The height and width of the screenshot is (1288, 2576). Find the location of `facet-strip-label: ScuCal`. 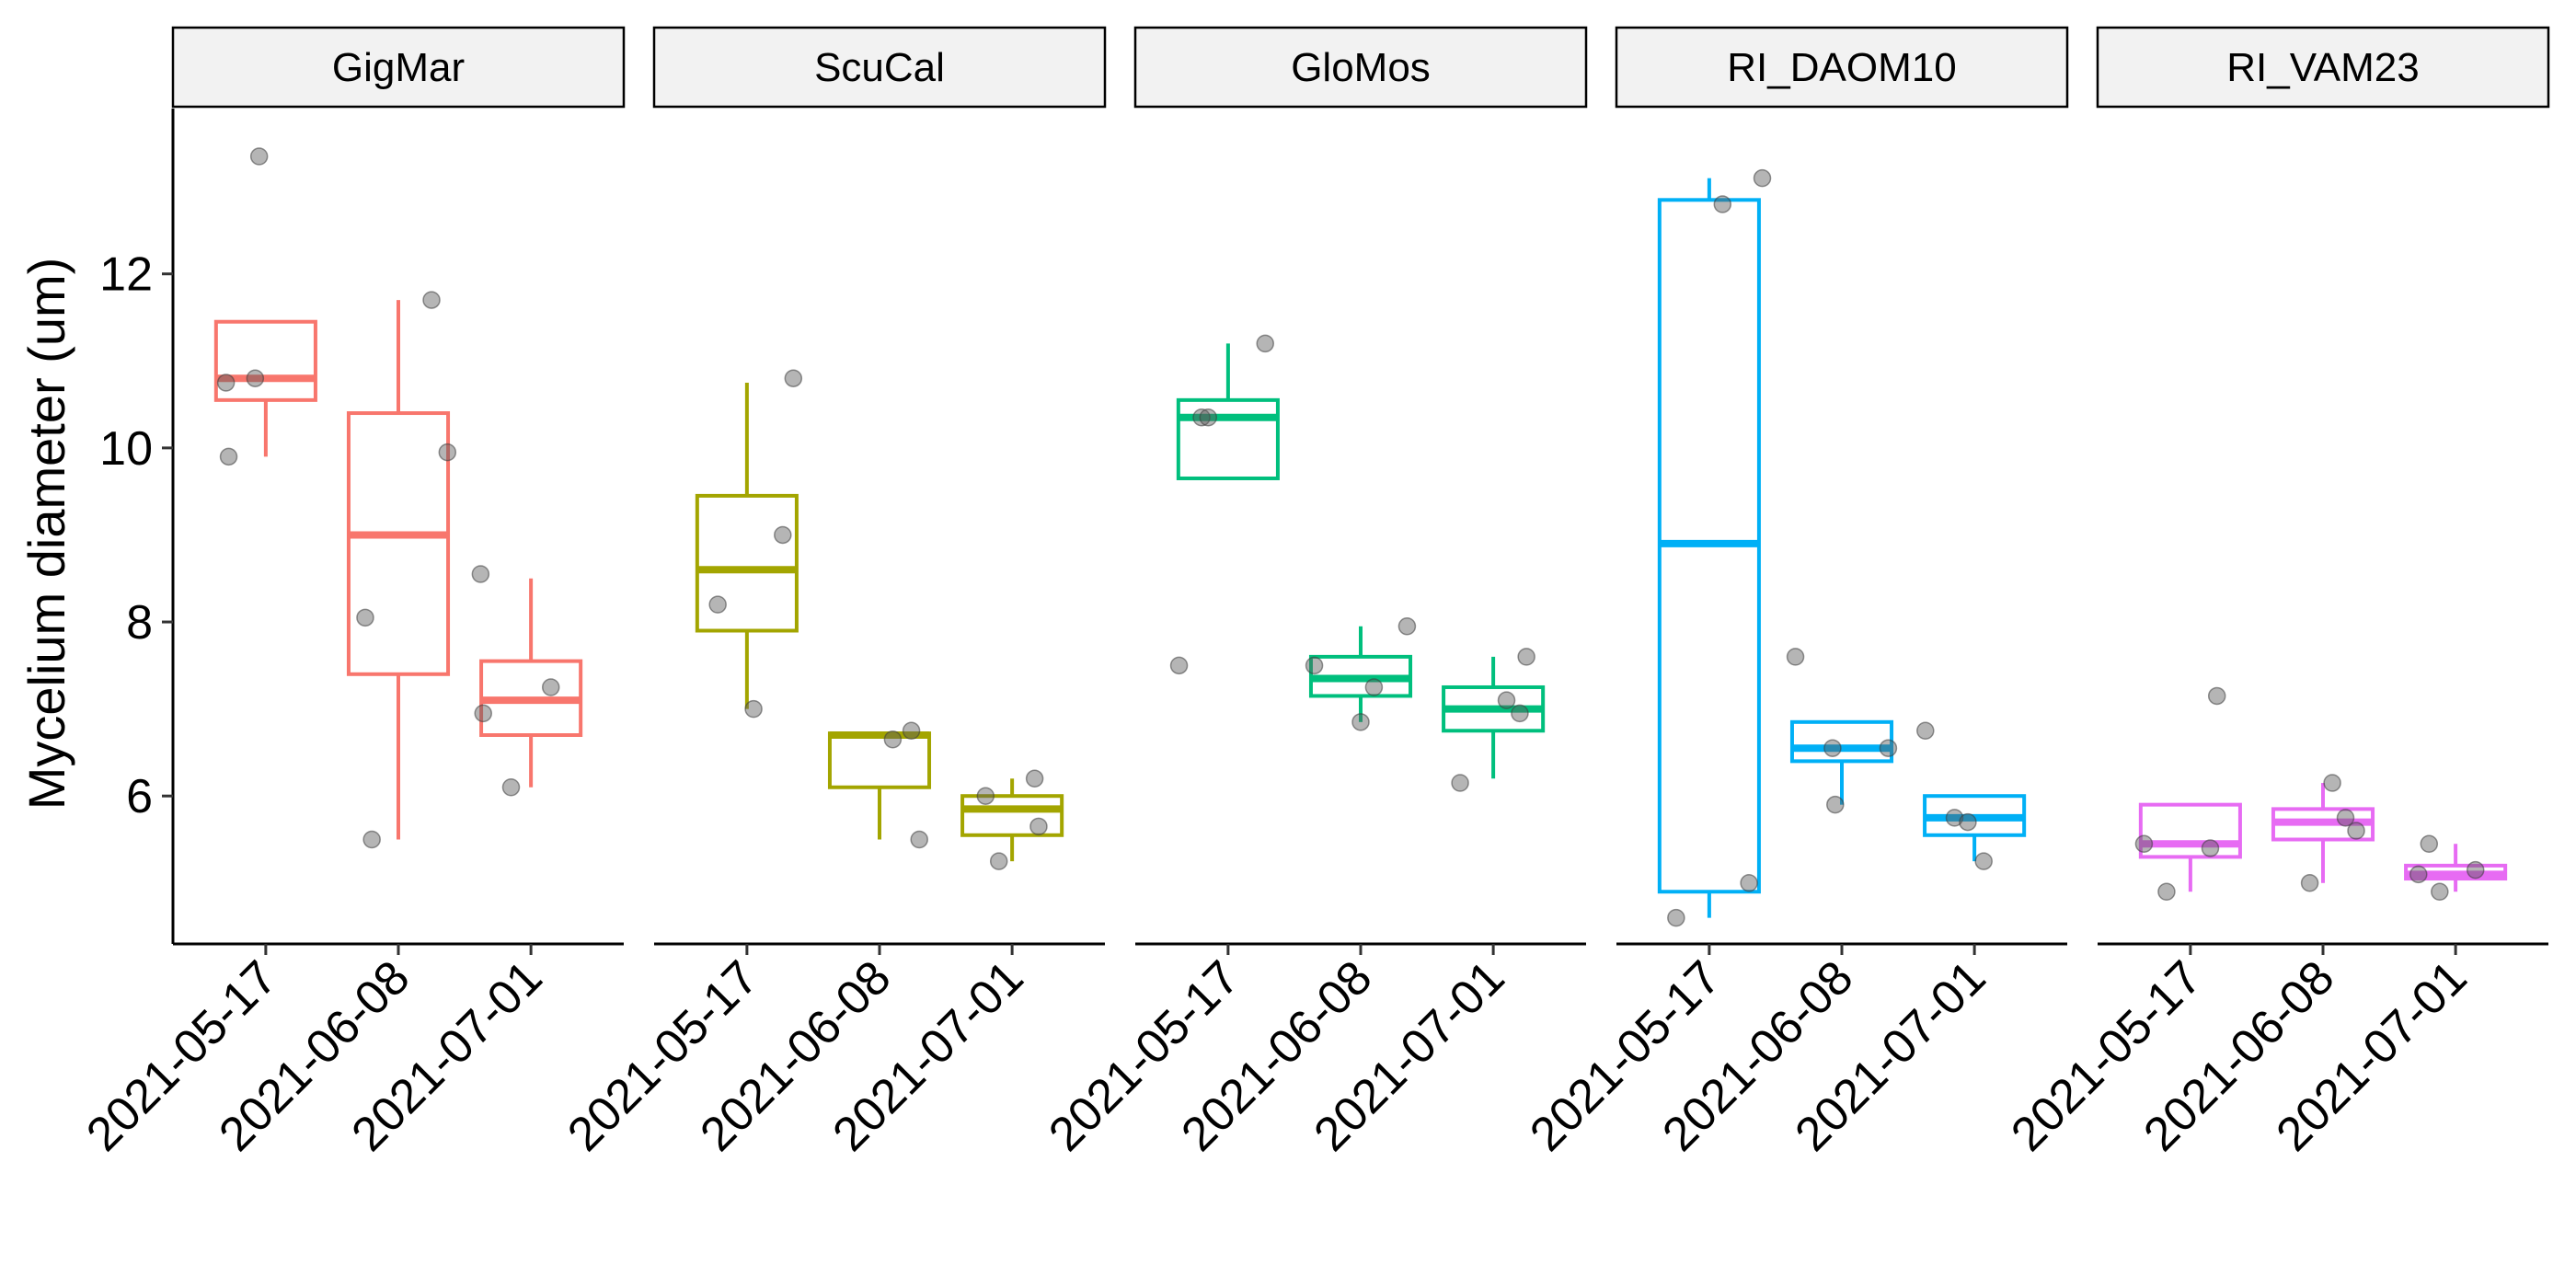

facet-strip-label: ScuCal is located at coordinates (879, 67).